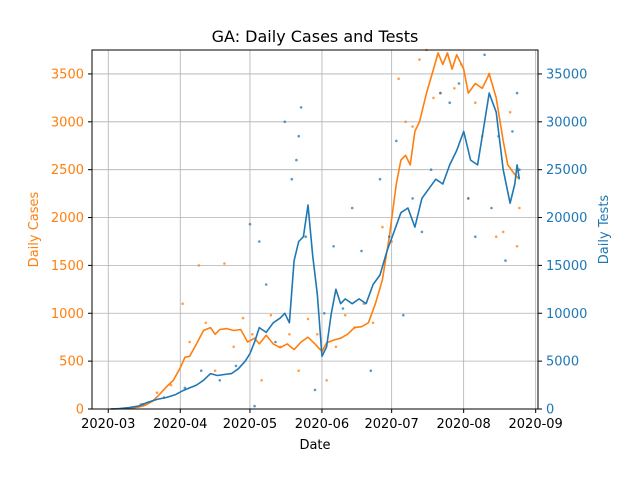 This screenshot has height=480, width=640. I want to click on left-y-tick-label: 3000, so click(67, 122).